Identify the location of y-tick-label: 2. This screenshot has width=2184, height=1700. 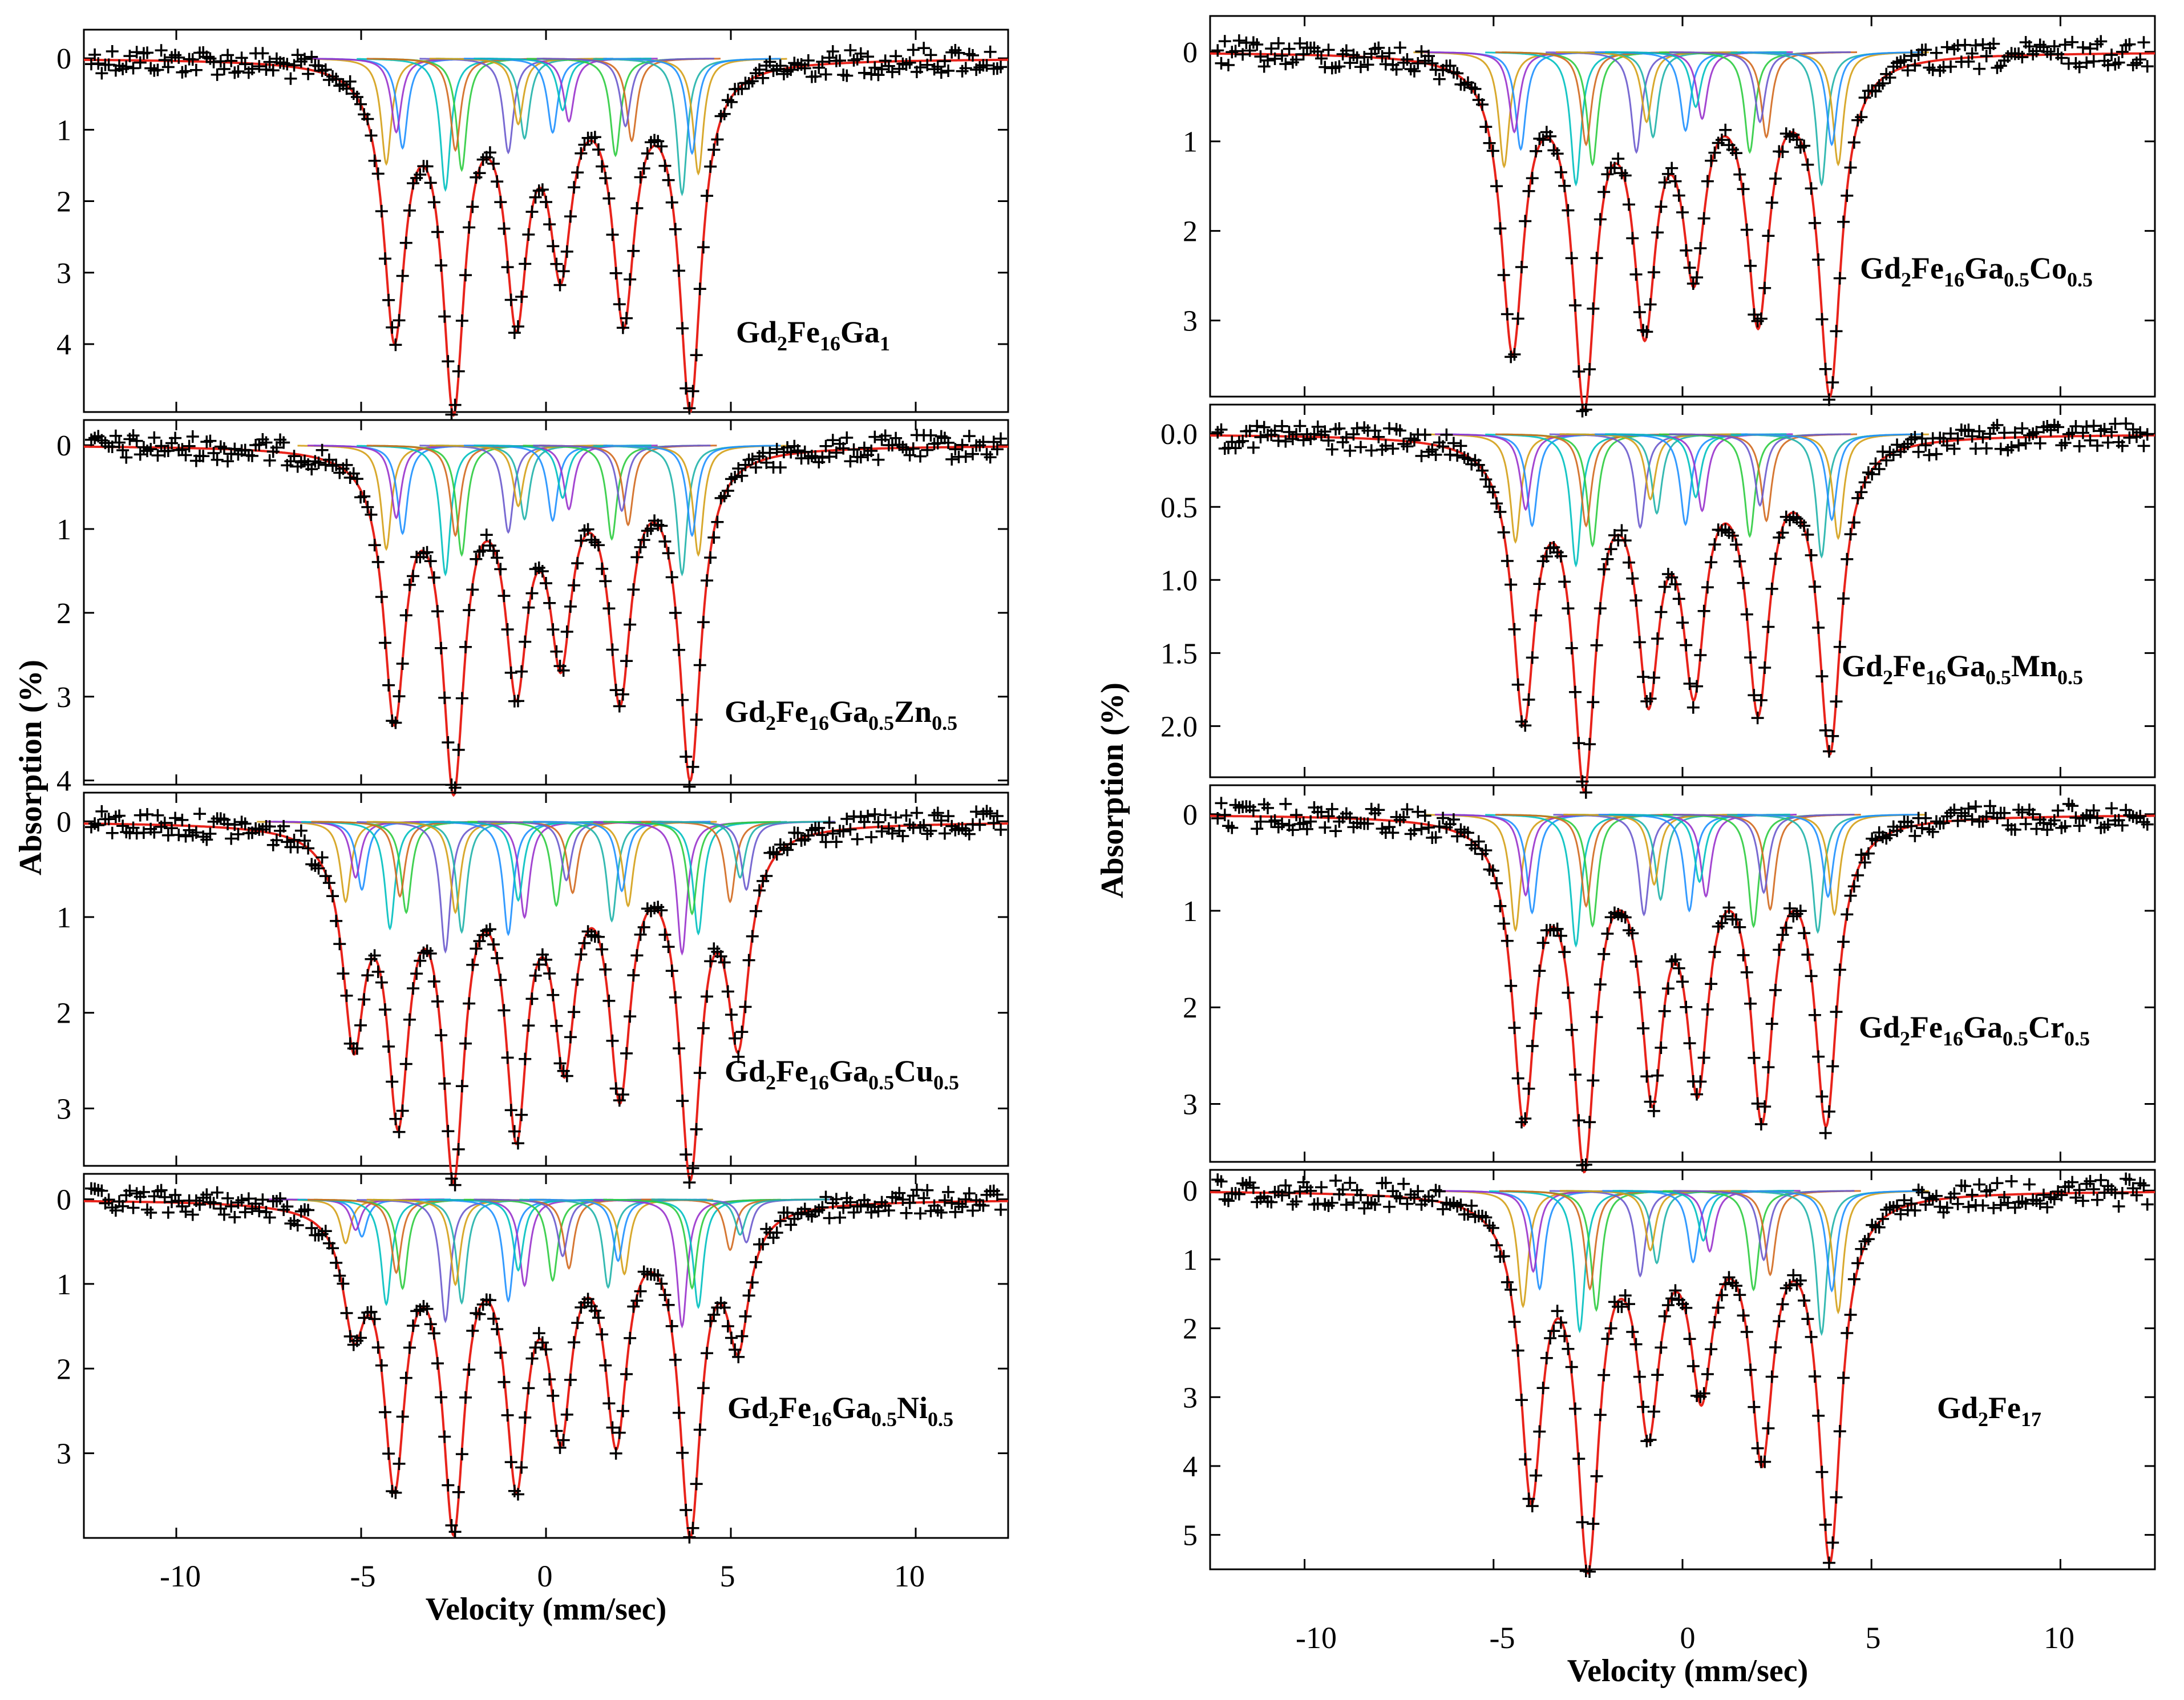
(63, 1370).